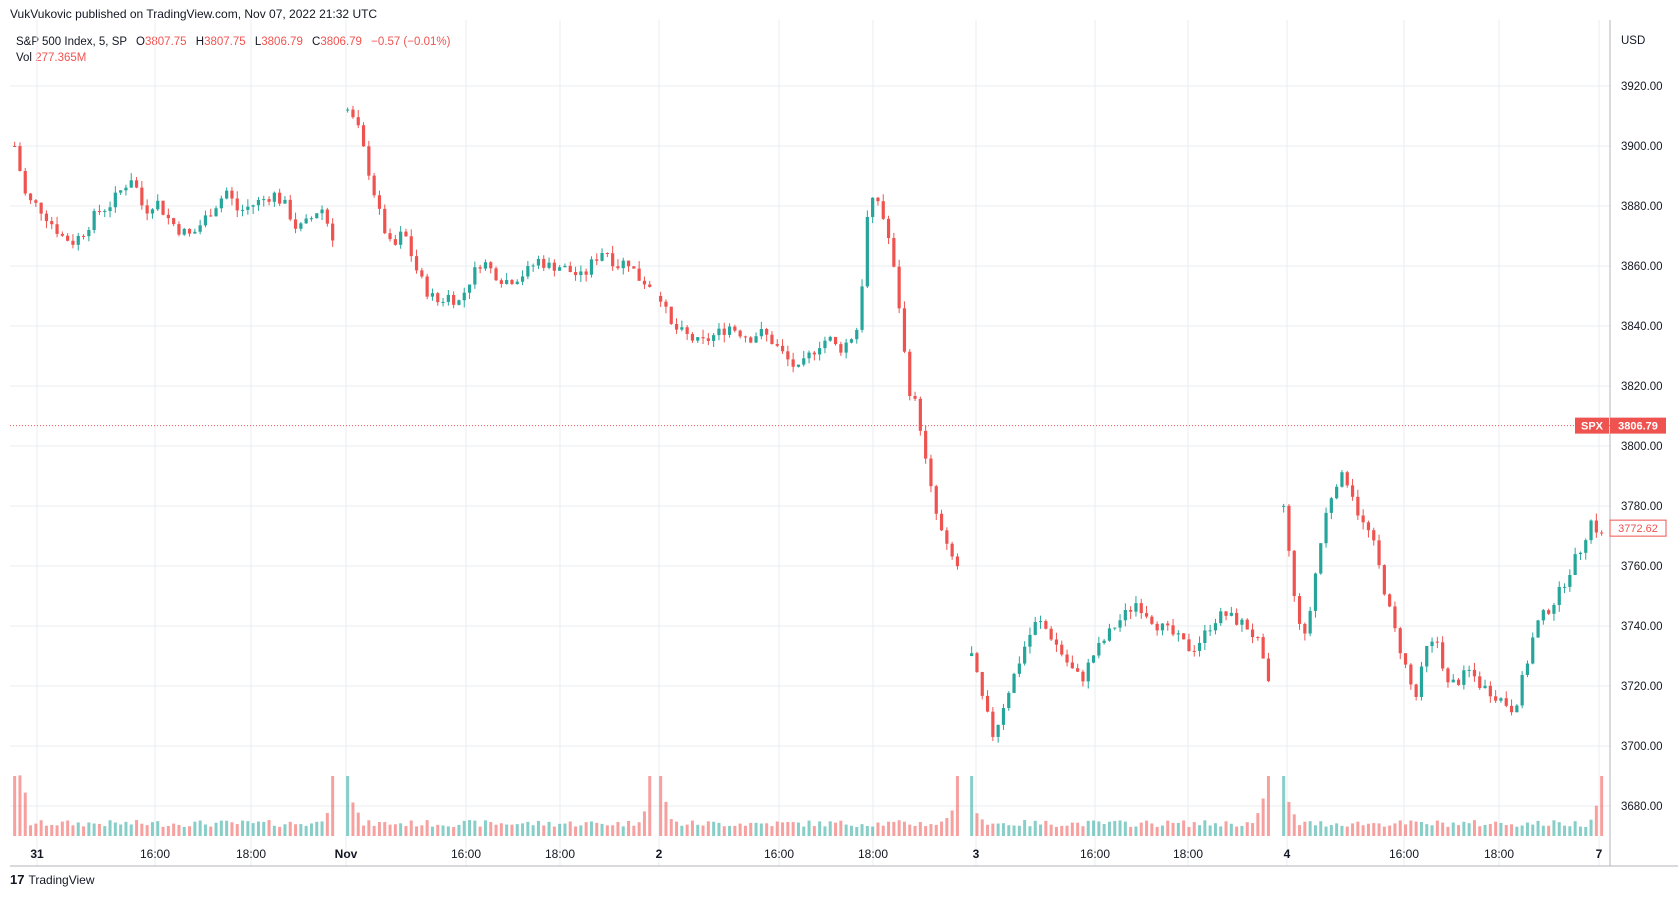  What do you see at coordinates (140, 42) in the screenshot?
I see `open-label: O` at bounding box center [140, 42].